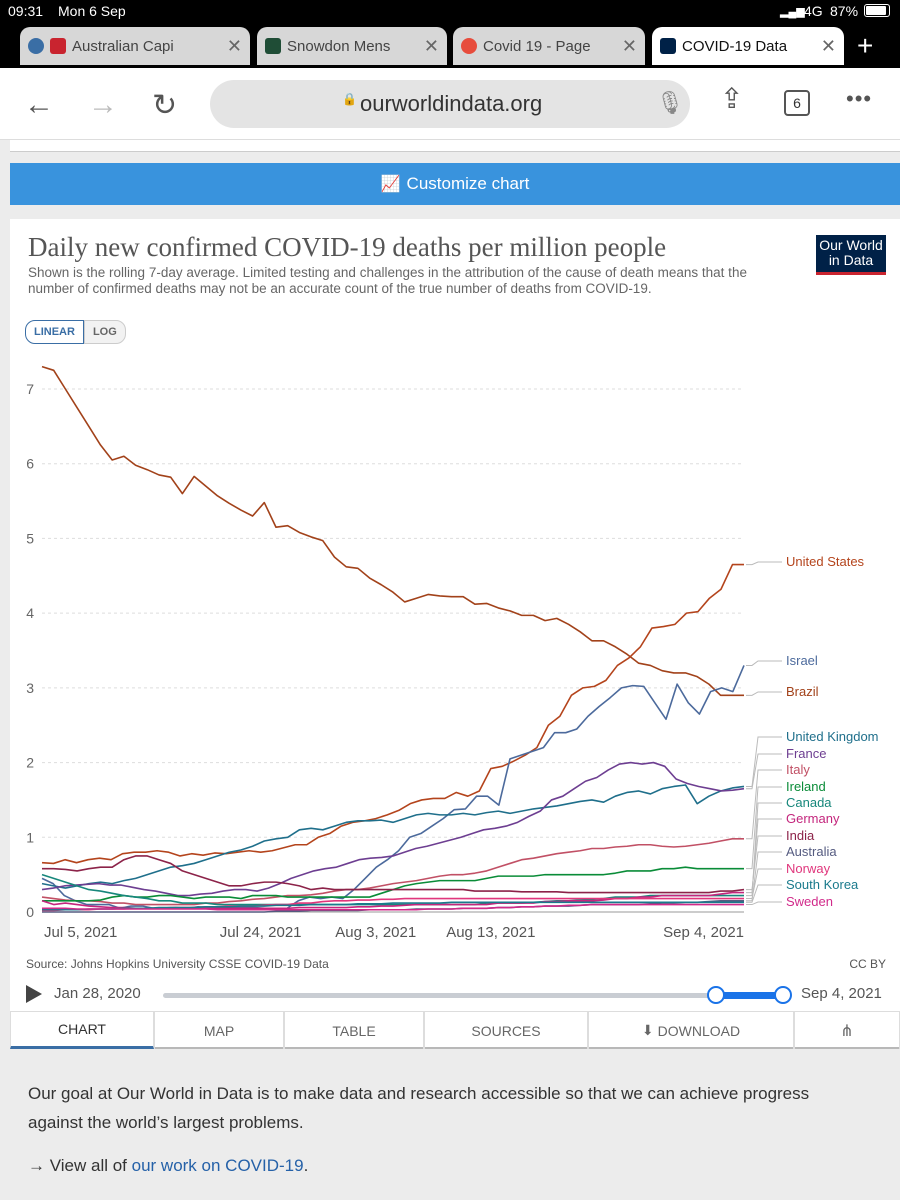 Image resolution: width=900 pixels, height=1200 pixels. Describe the element at coordinates (103, 104) in the screenshot. I see `forward-icon: →` at that location.